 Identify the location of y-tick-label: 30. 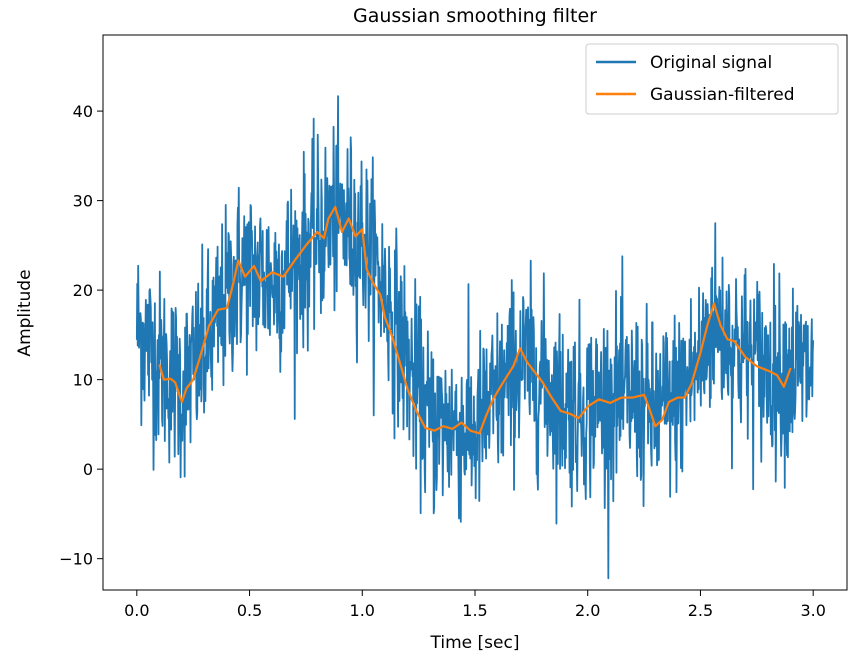
(83, 201).